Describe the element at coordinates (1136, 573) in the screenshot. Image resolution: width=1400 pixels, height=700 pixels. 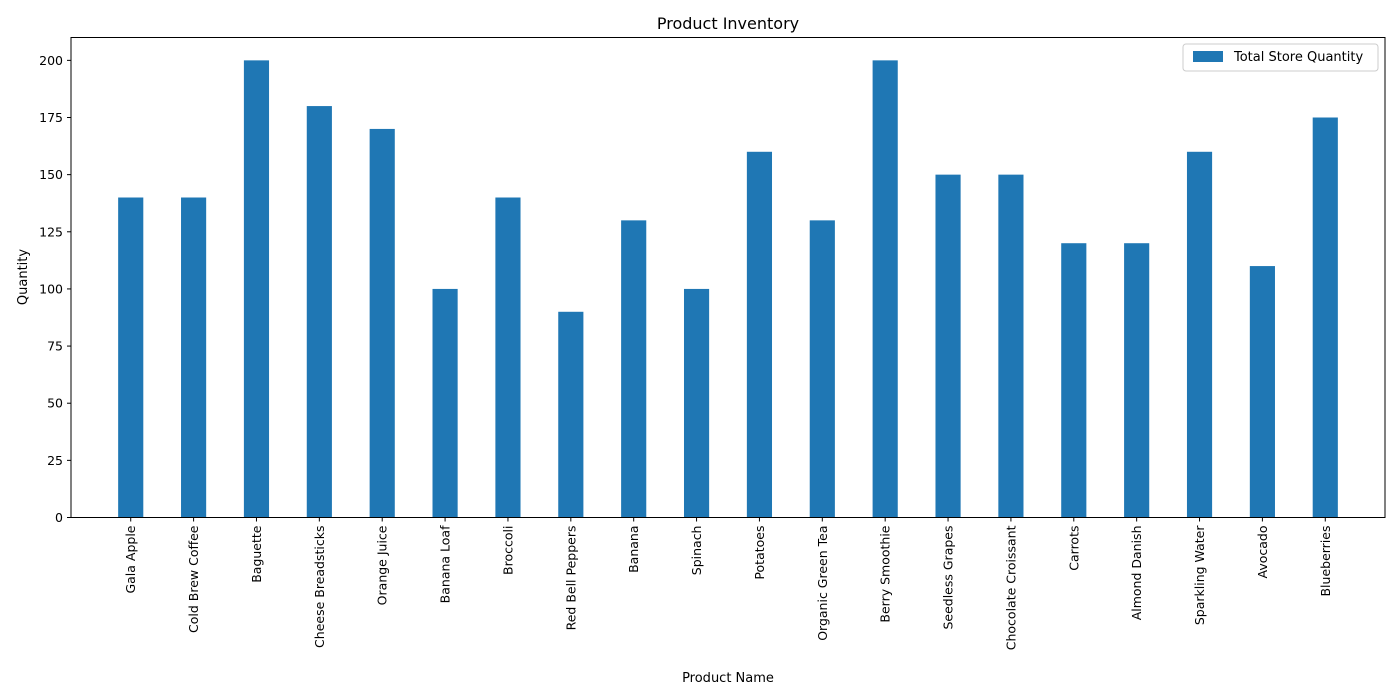
I see `x-tick-label-16: Almond Danish` at that location.